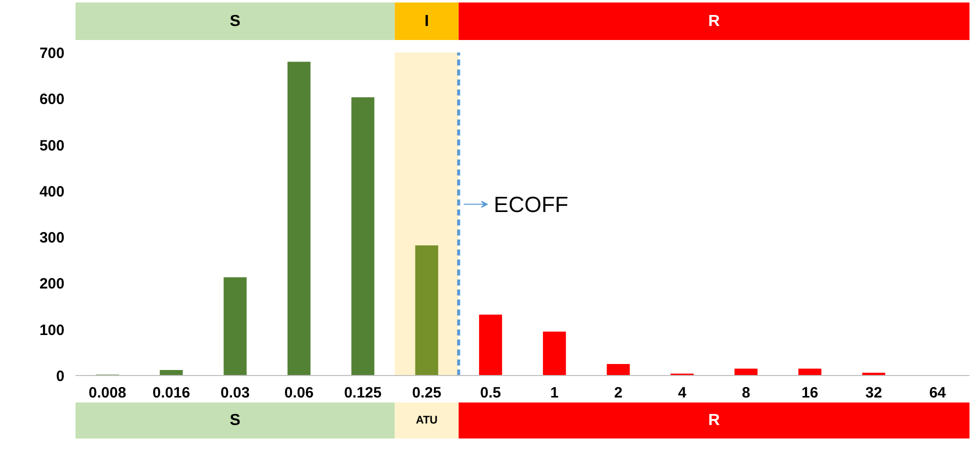  I want to click on y-tick-label: 400, so click(52, 191).